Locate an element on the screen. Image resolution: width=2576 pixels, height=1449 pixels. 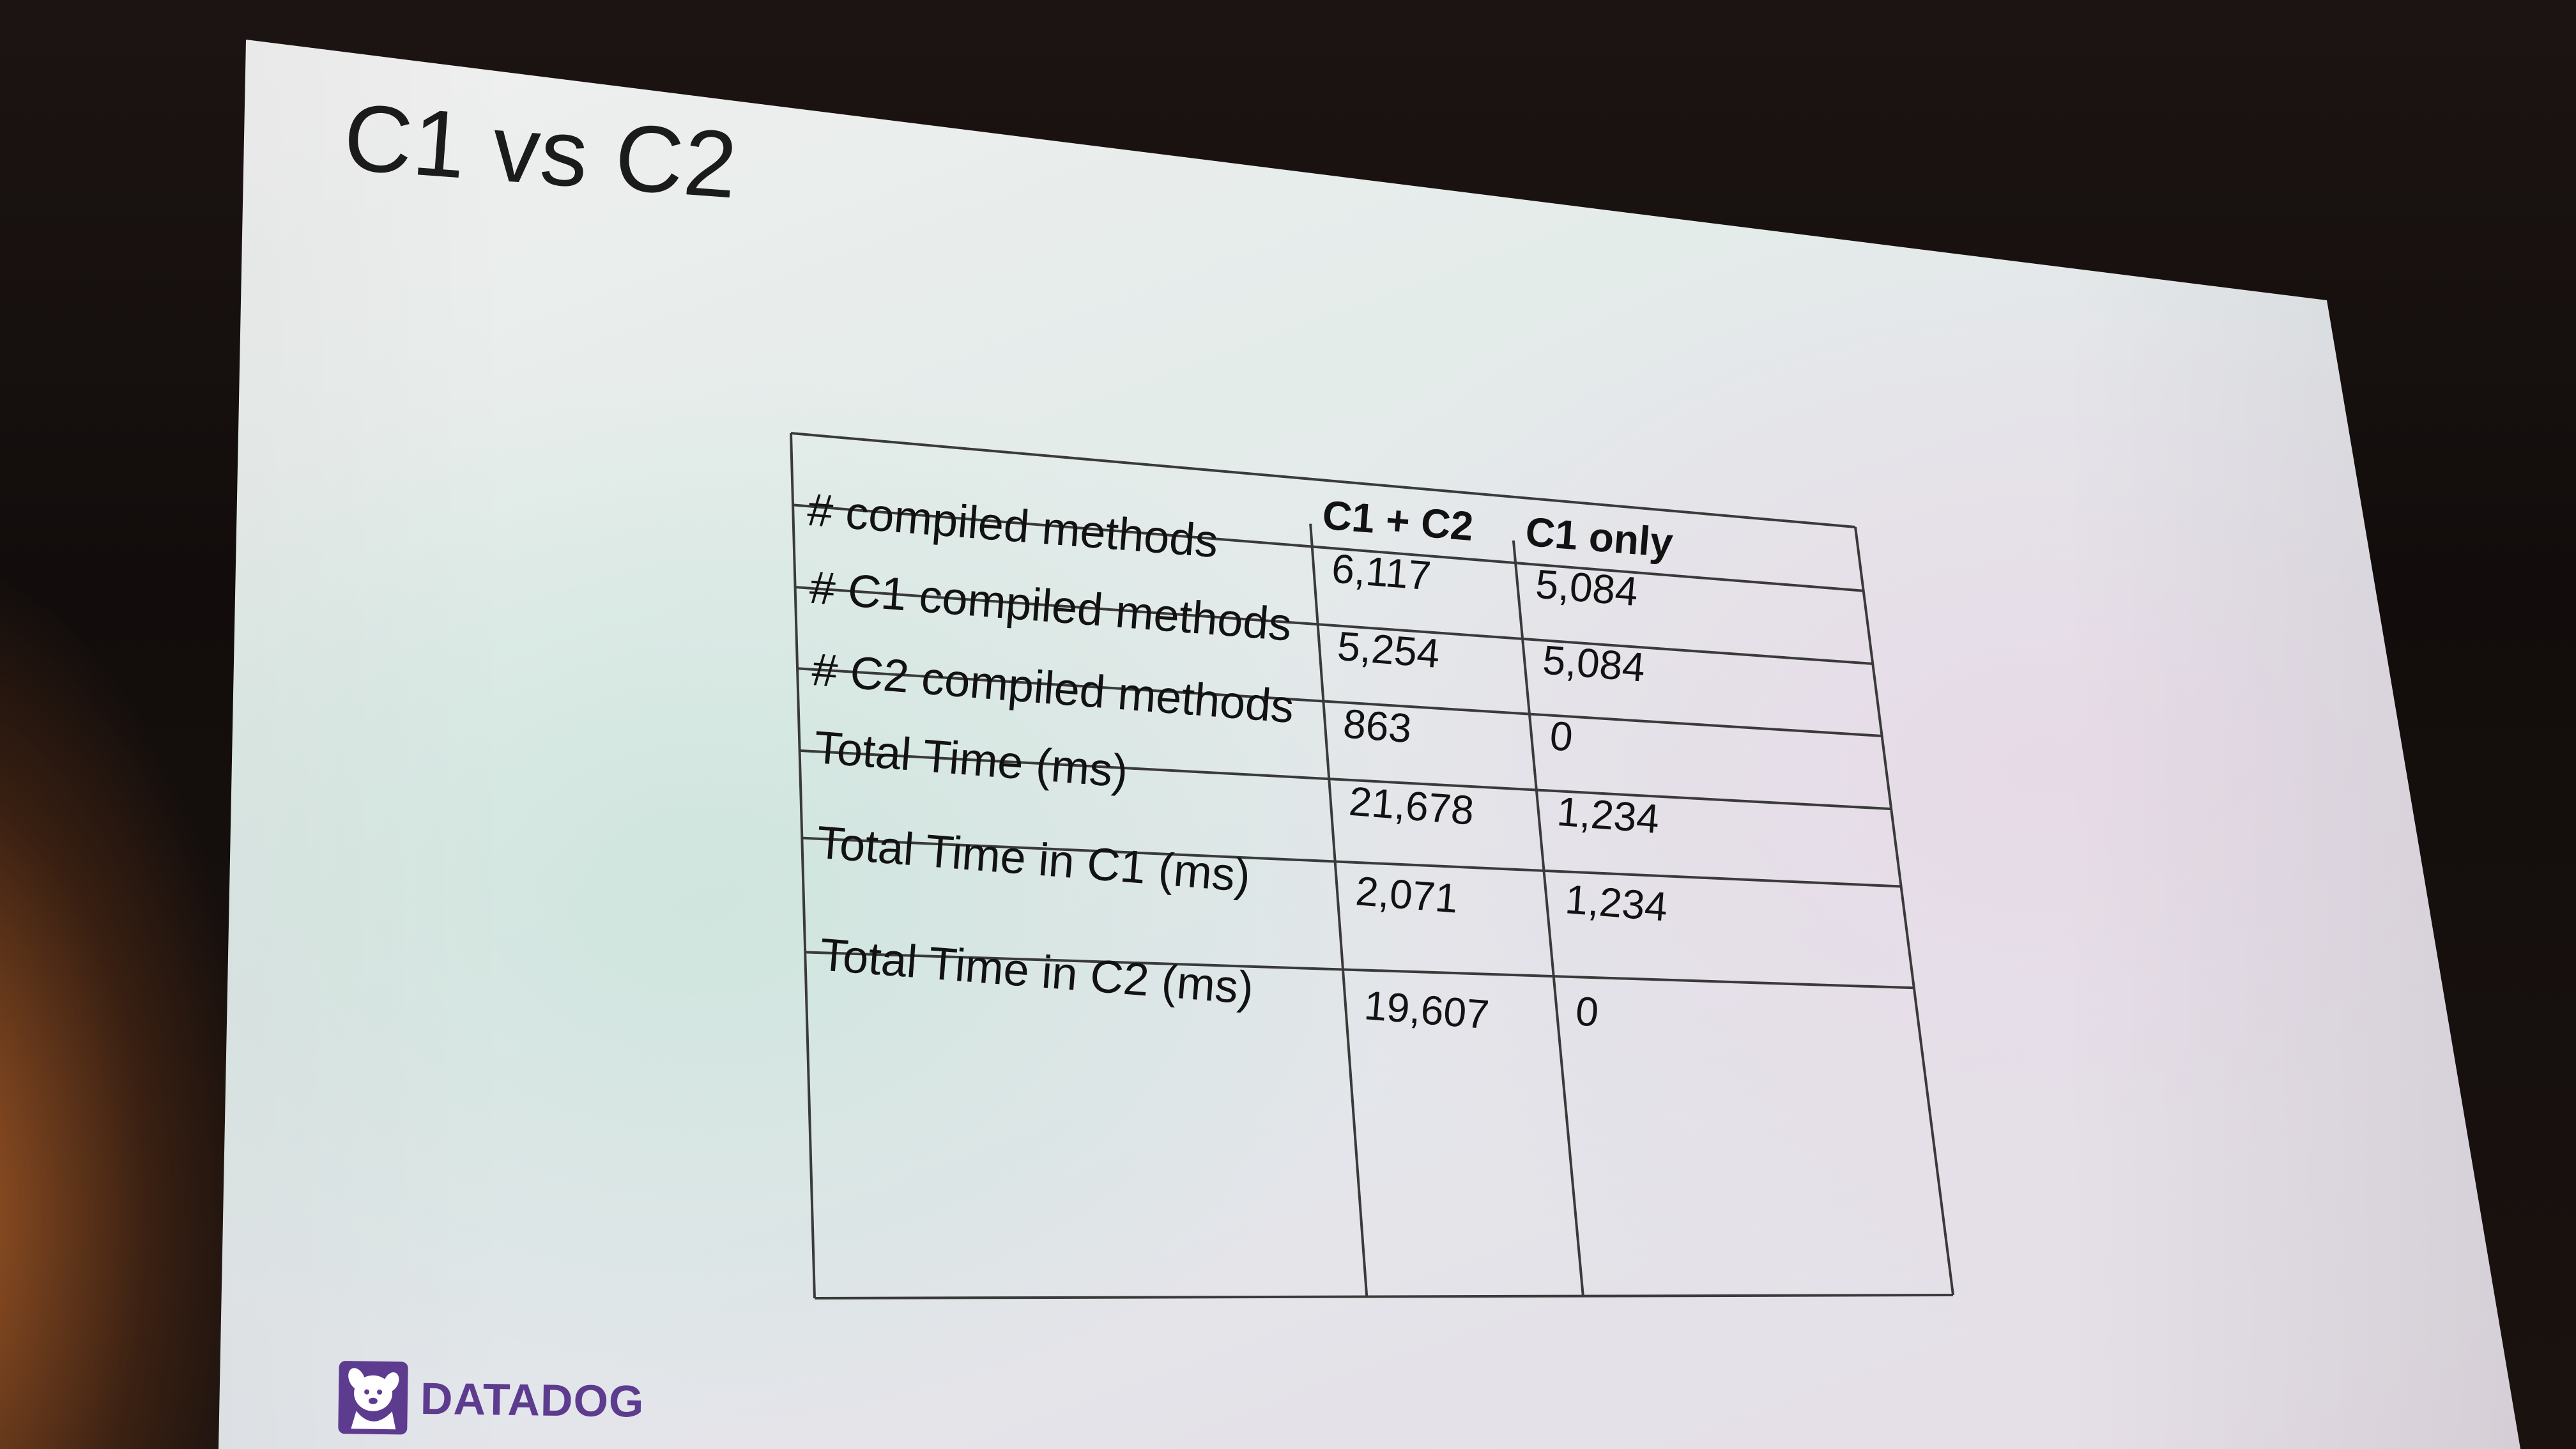
datadog-logo: DATADOG is located at coordinates (491, 1399).